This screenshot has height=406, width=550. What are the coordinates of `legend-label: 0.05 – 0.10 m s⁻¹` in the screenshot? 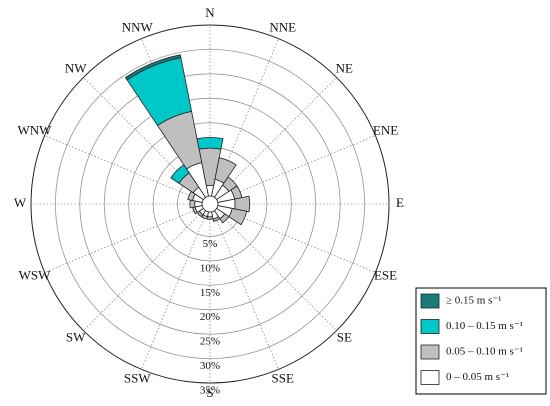 It's located at (484, 352).